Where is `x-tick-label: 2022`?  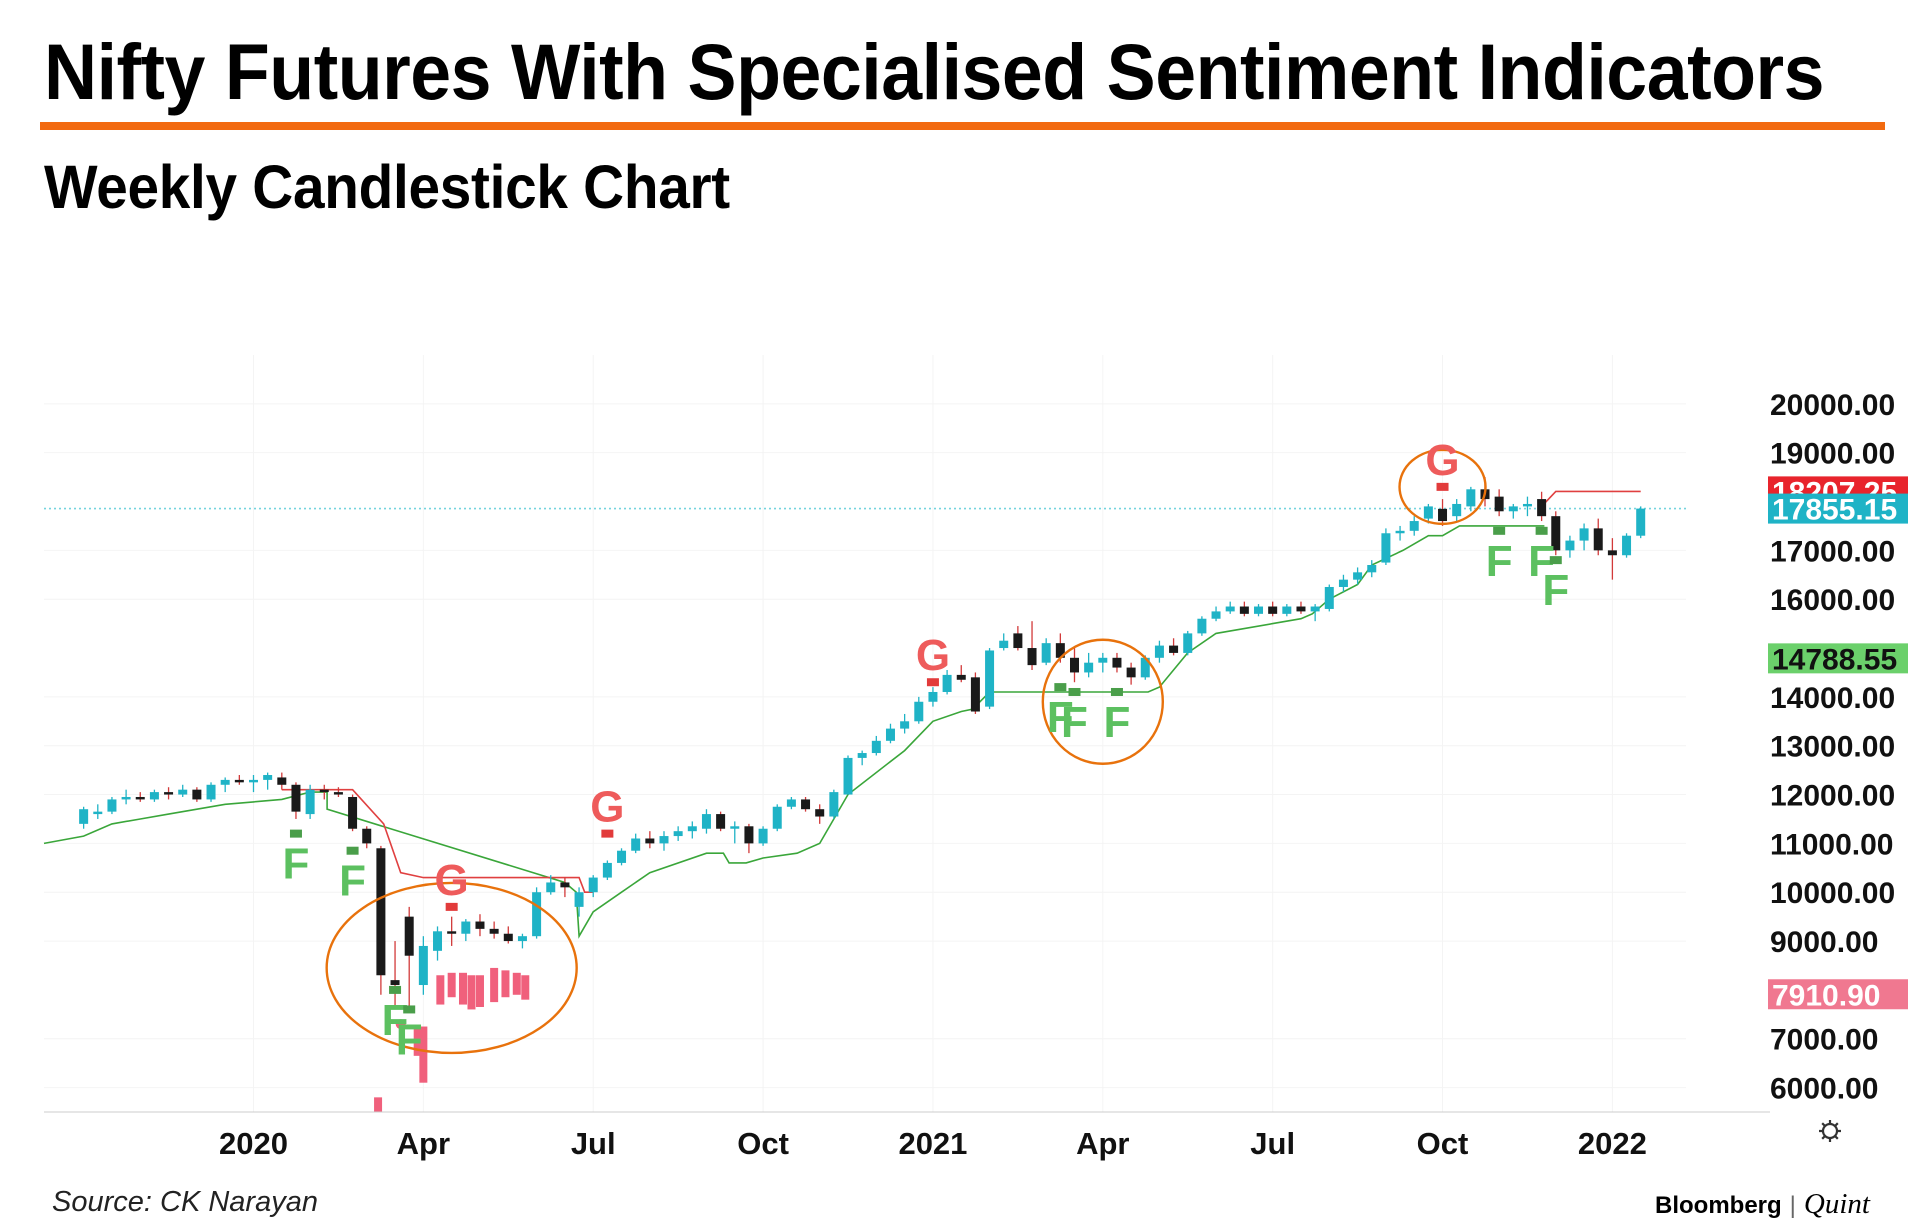 x-tick-label: 2022 is located at coordinates (1612, 1143).